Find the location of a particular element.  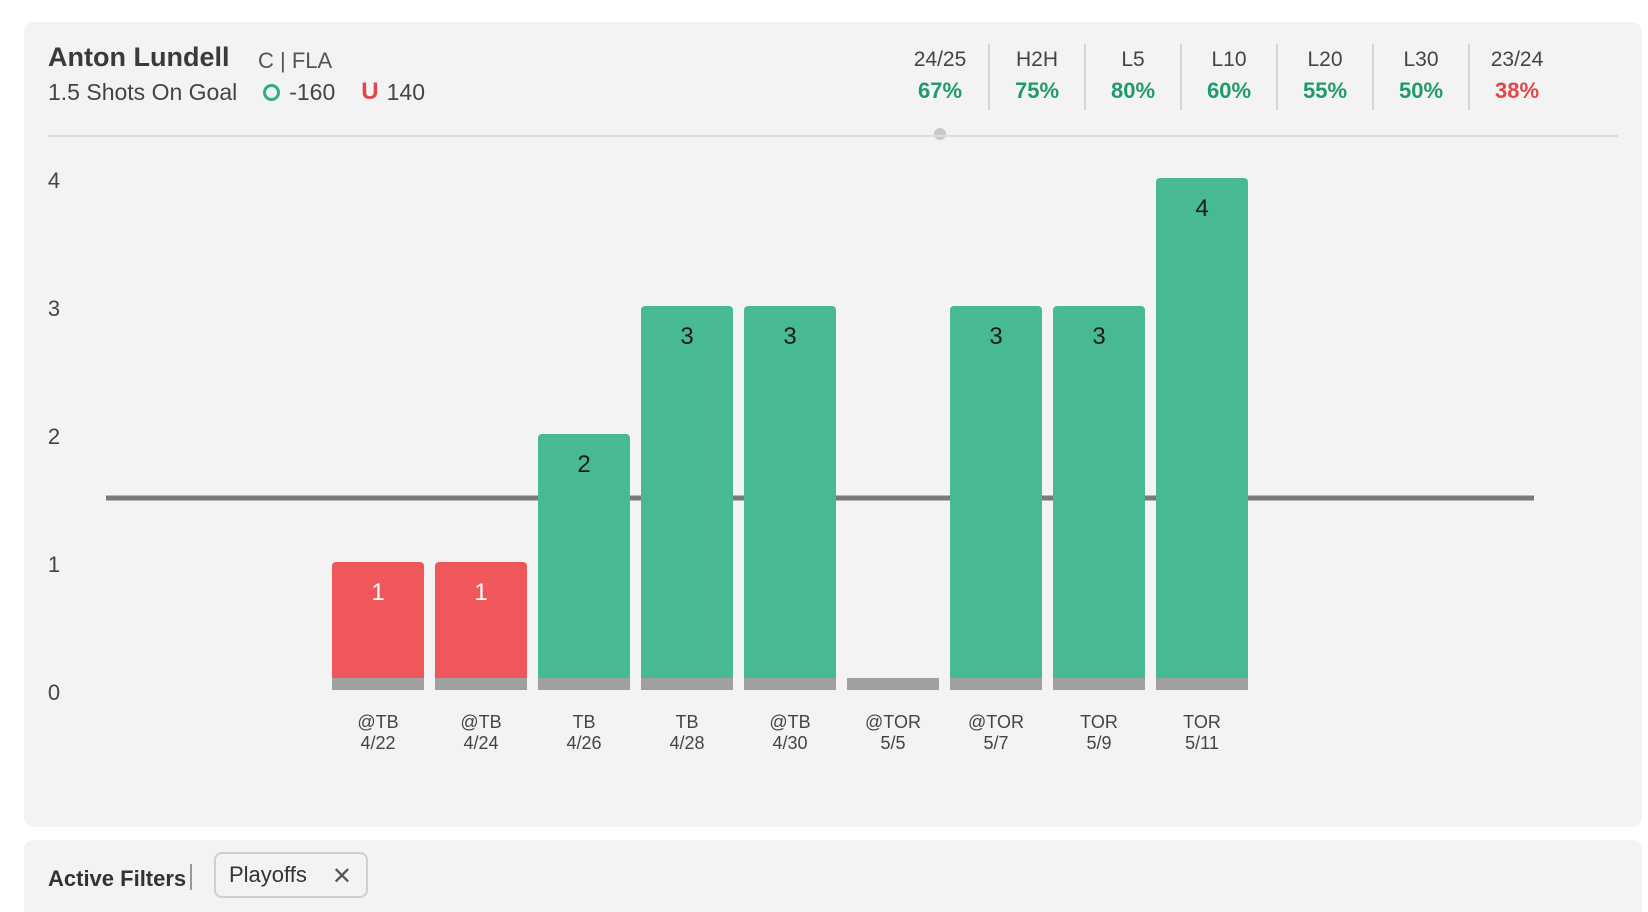

stat-value: 50% is located at coordinates (1421, 90).